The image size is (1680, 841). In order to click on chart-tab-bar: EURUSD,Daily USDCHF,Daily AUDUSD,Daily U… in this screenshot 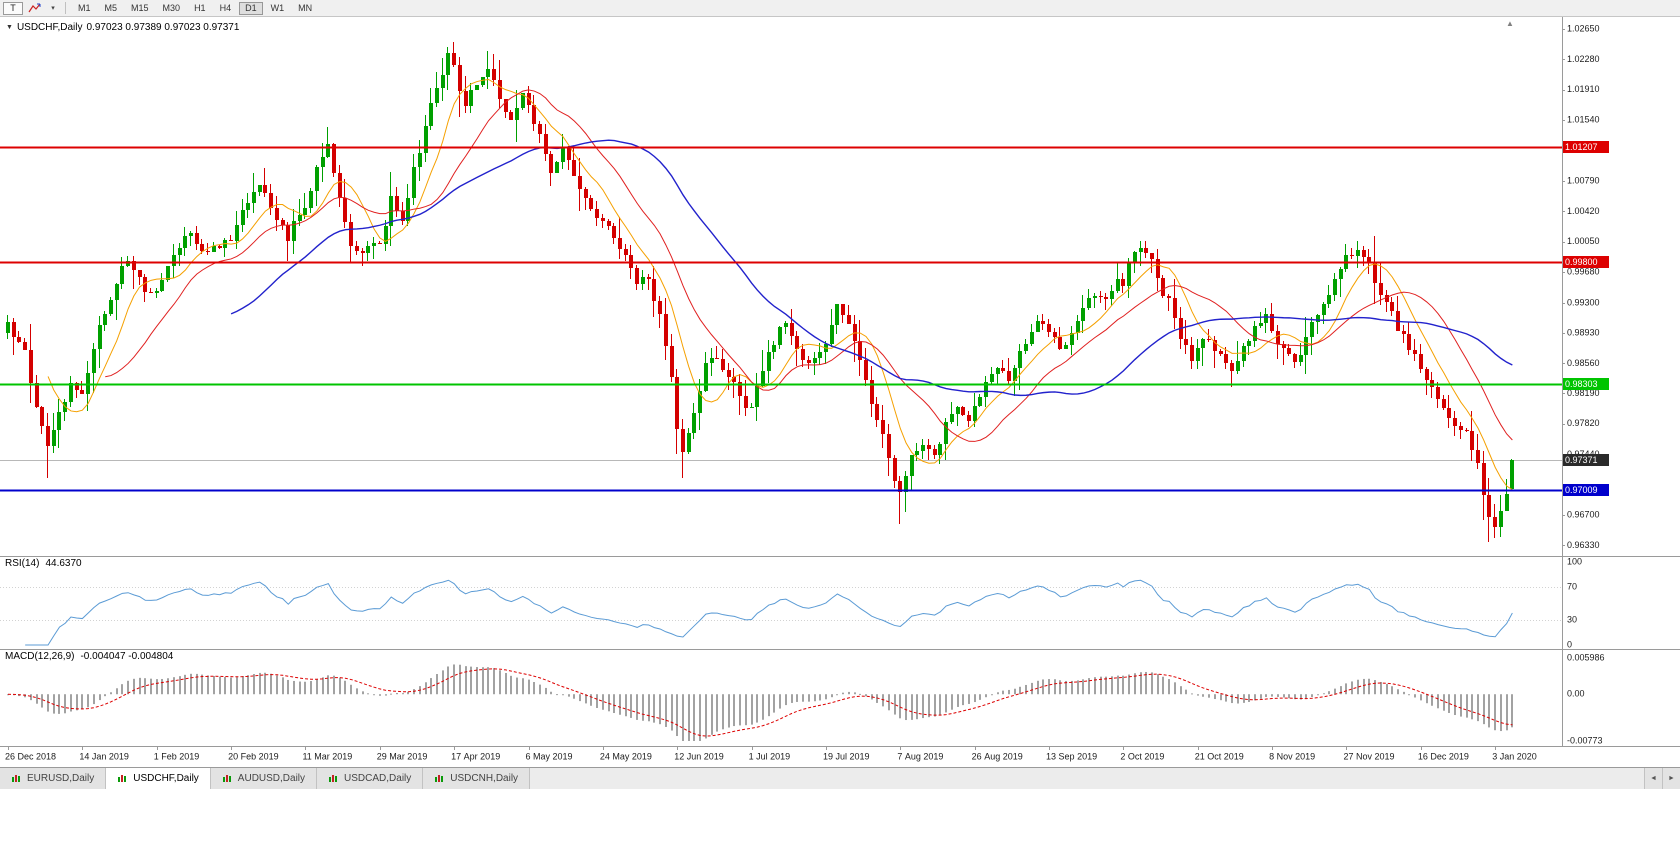, I will do `click(840, 778)`.